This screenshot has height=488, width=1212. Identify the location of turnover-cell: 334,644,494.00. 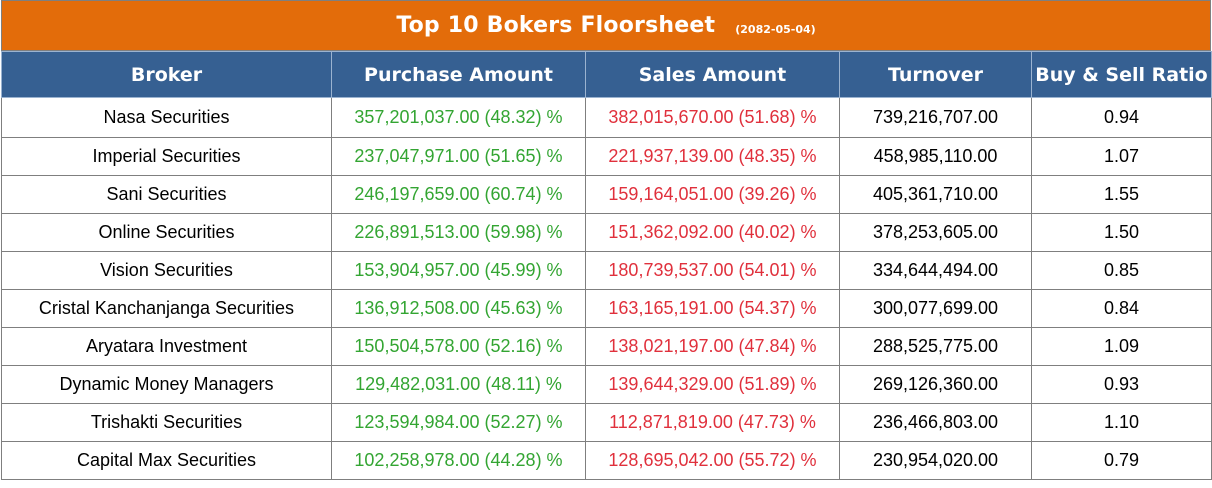
(935, 270).